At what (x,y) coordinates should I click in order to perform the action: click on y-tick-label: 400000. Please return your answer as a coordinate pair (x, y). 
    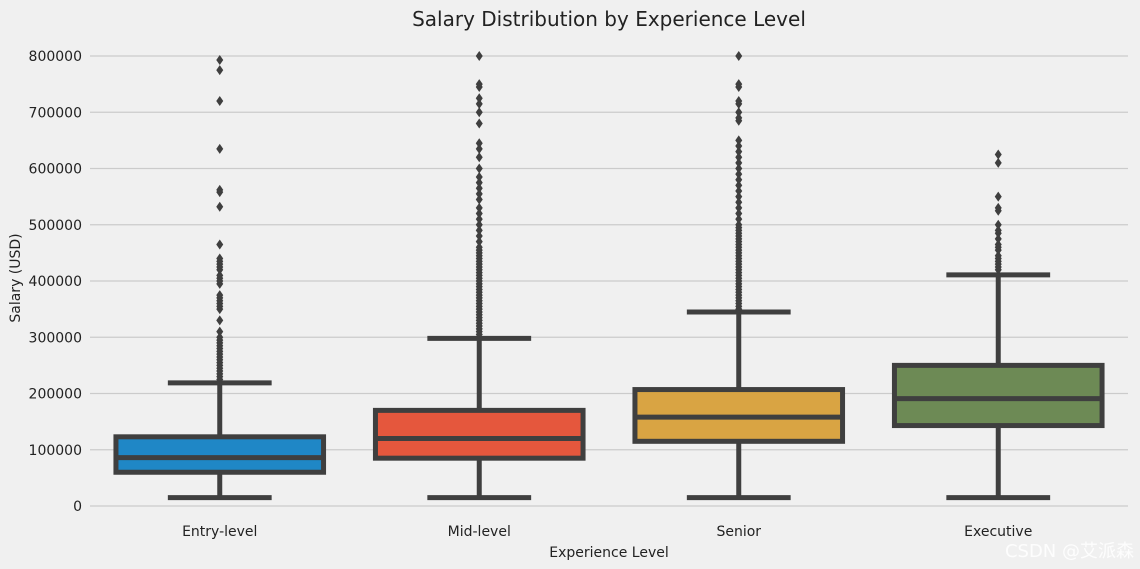
    Looking at the image, I should click on (55, 282).